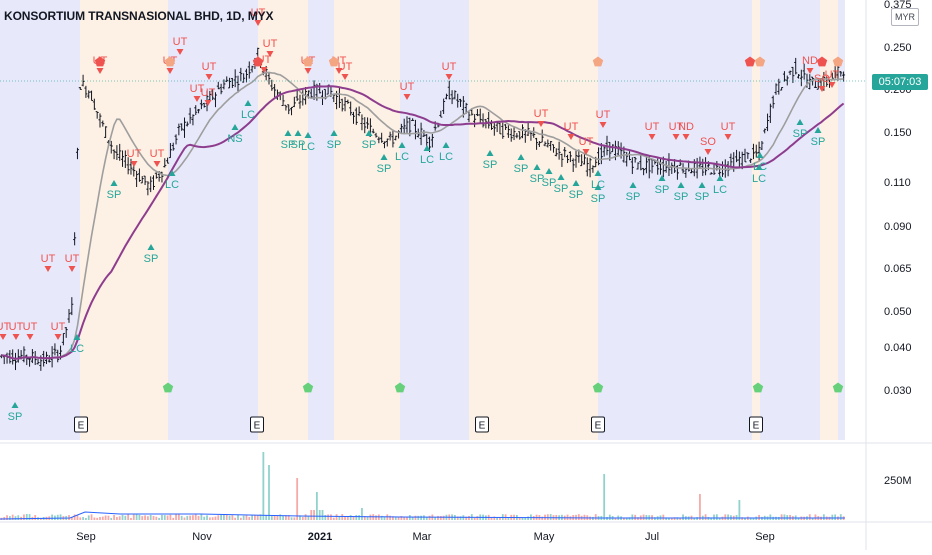 This screenshot has height=555, width=932. What do you see at coordinates (598, 424) in the screenshot?
I see `earnings-marker-box` at bounding box center [598, 424].